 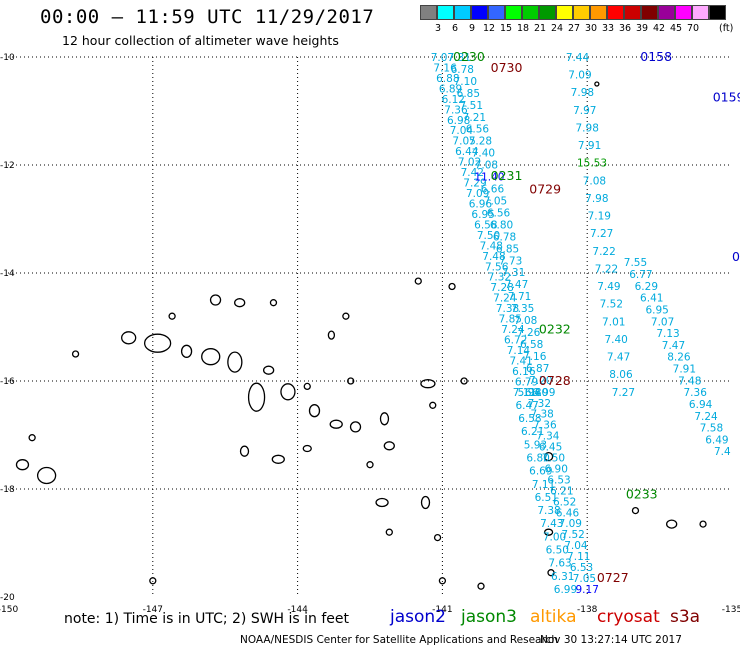 What do you see at coordinates (589, 146) in the screenshot?
I see `wave-height-value: 7.91` at bounding box center [589, 146].